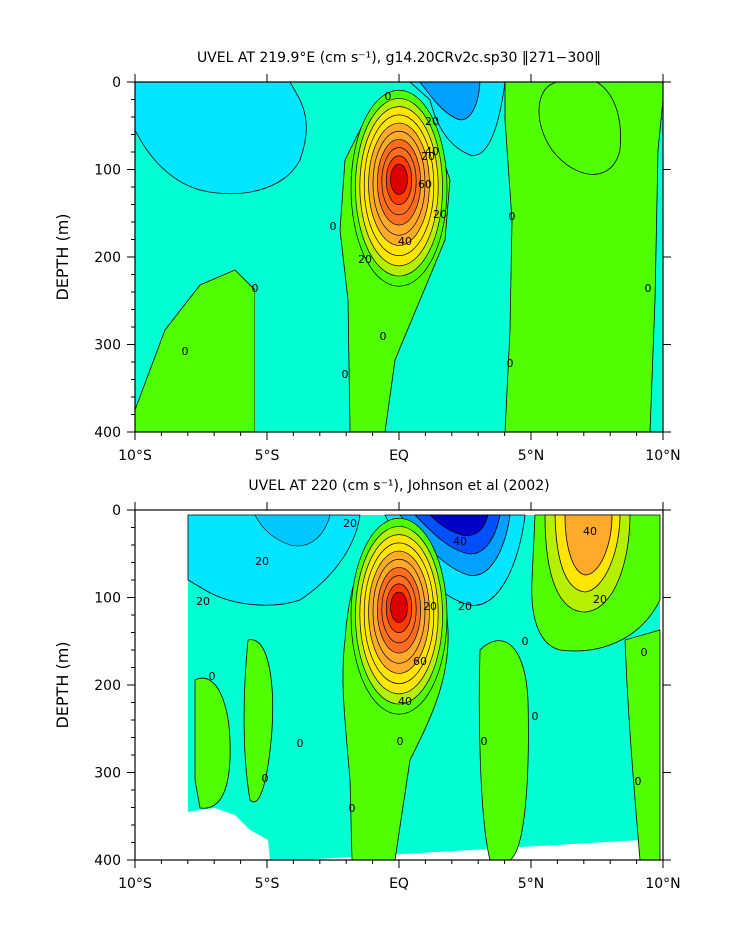  What do you see at coordinates (292, 530) in the screenshot?
I see `panel-2-southern-westward-core` at bounding box center [292, 530].